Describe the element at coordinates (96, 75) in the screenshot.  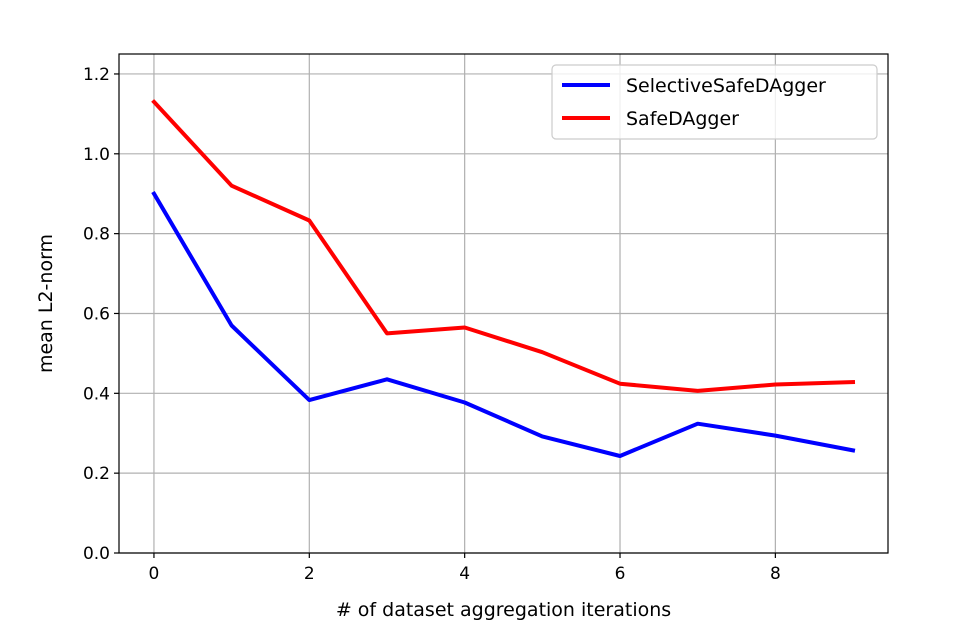
I see `y-tick-label: 1.2` at that location.